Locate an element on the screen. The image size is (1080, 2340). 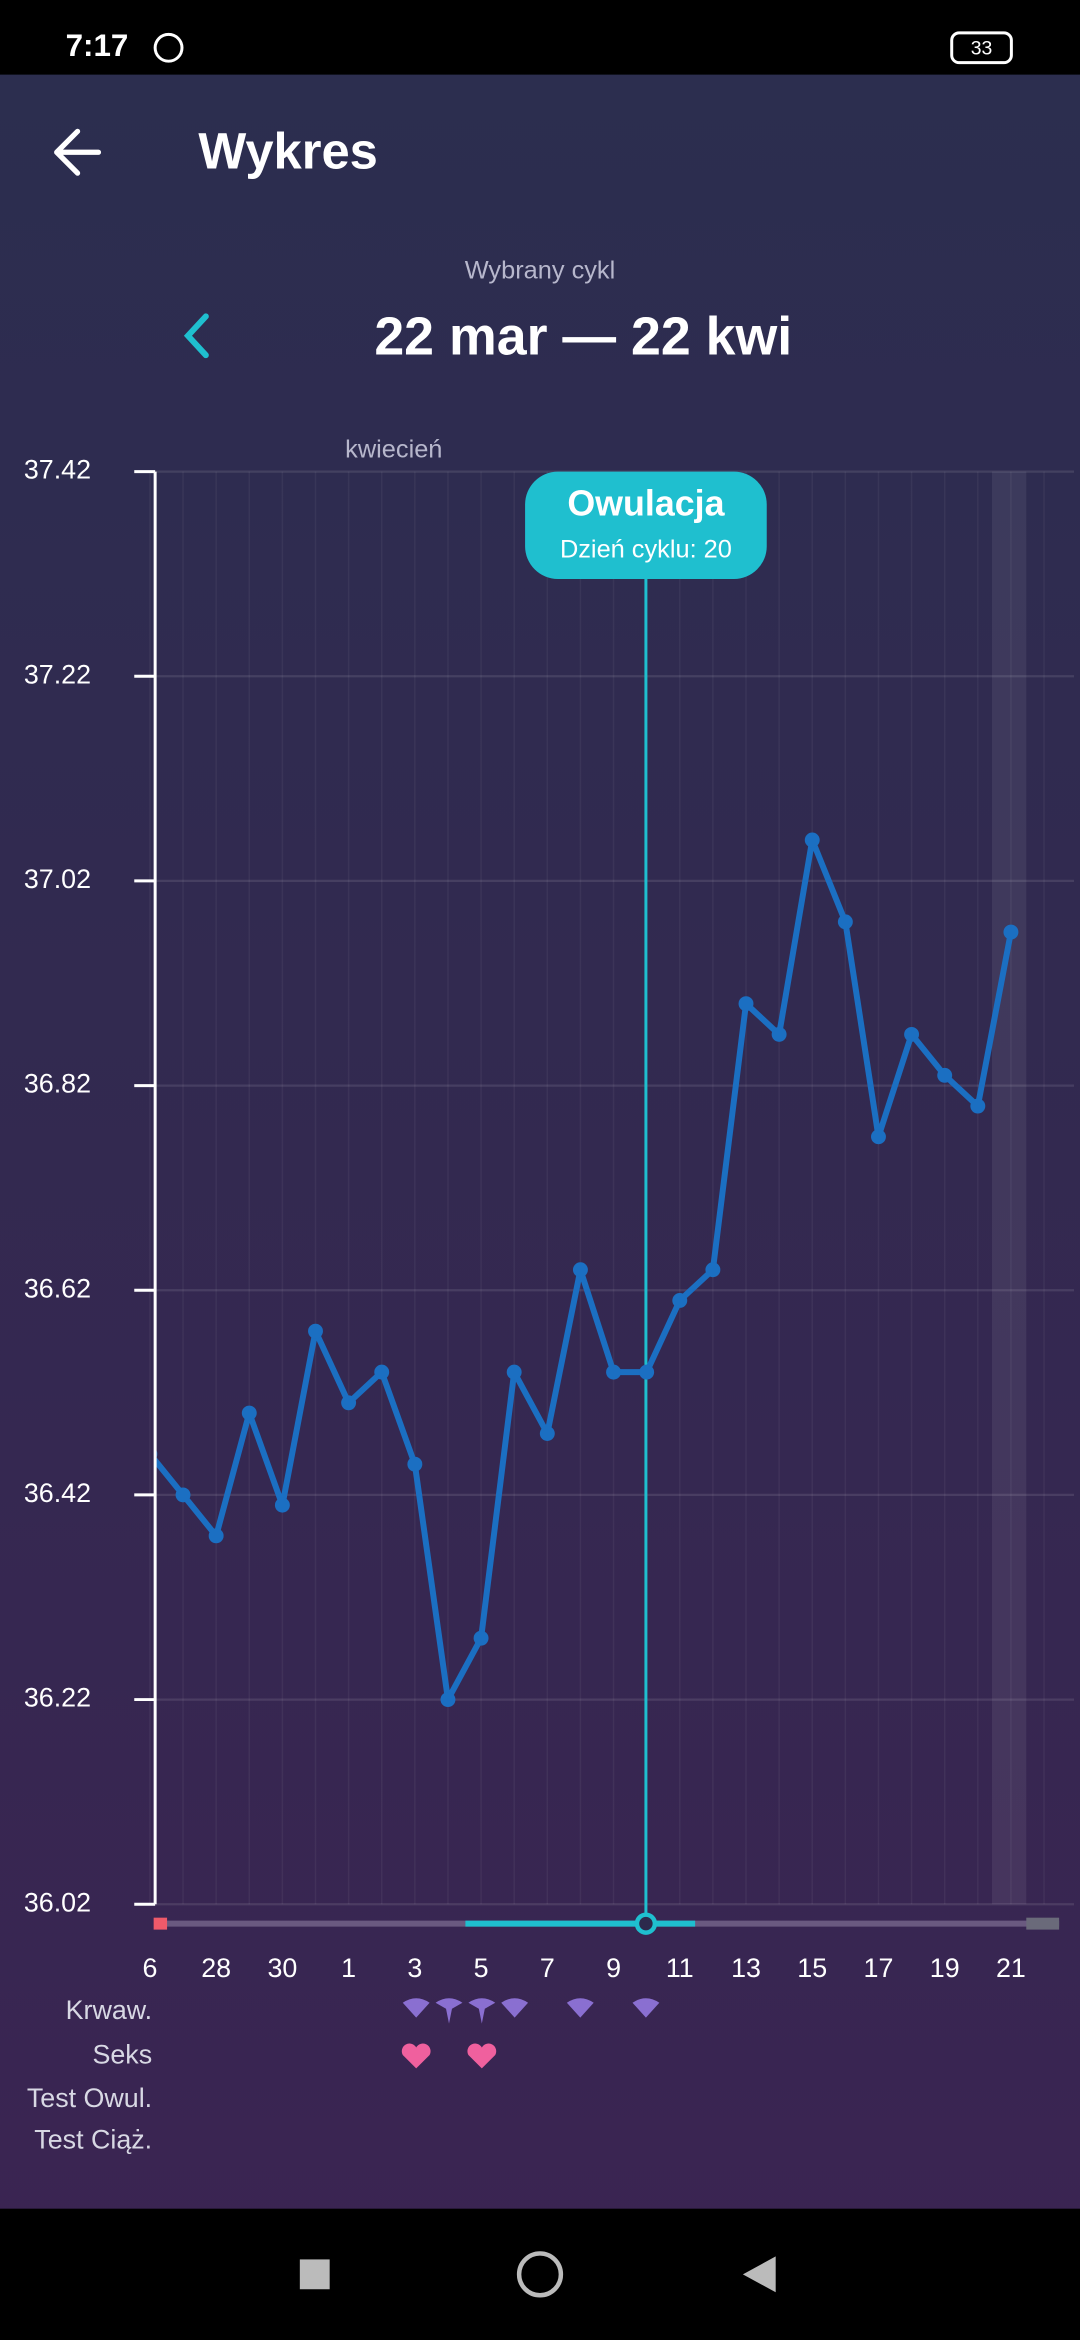
cycle-range: 22 mar — 22 kwi is located at coordinates (583, 336).